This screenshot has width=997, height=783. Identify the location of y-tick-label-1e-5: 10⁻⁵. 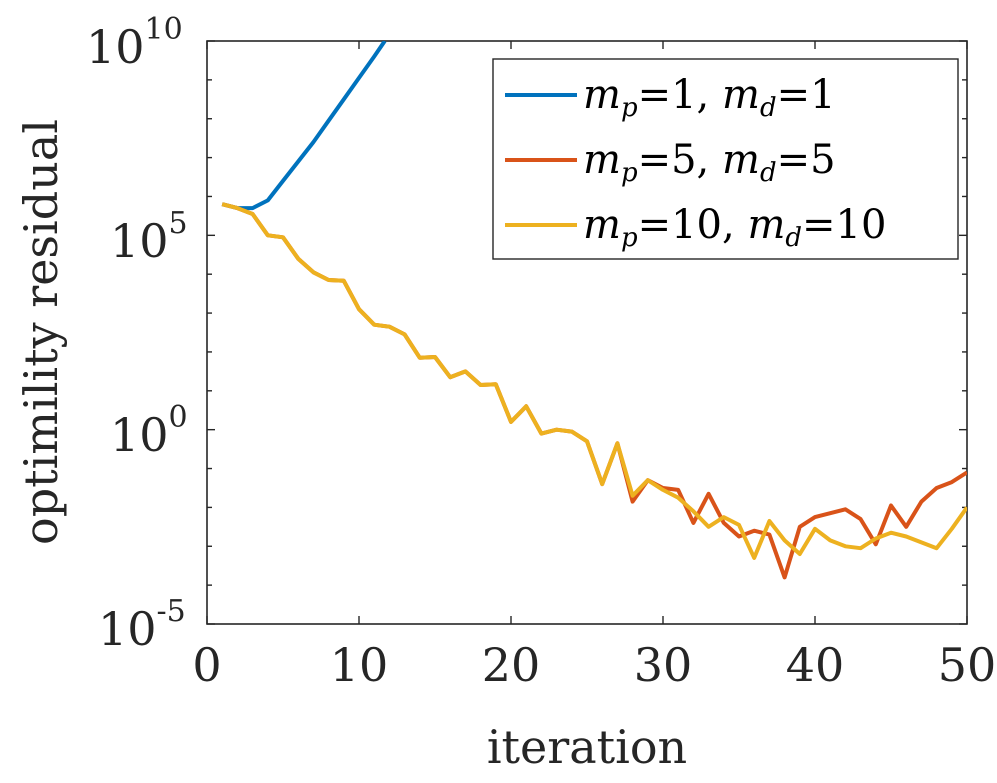
(142, 625).